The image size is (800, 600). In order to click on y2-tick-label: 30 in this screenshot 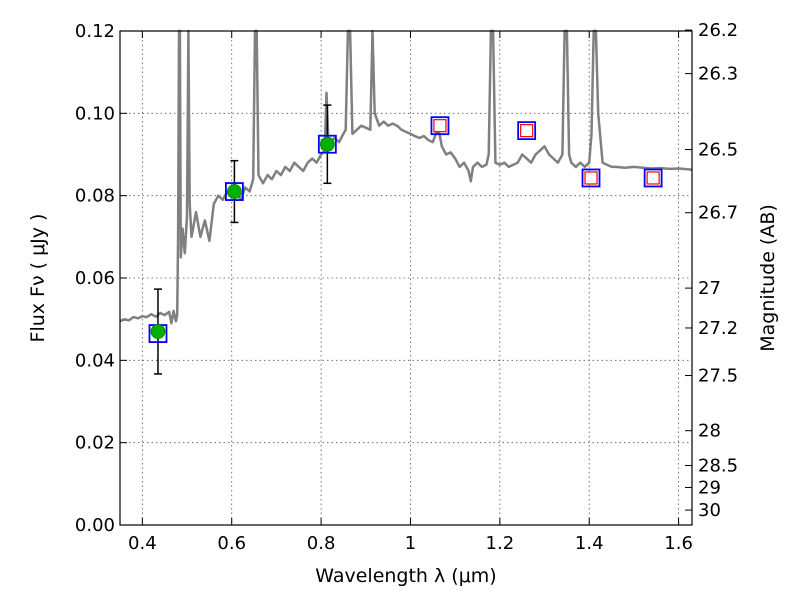, I will do `click(709, 510)`.